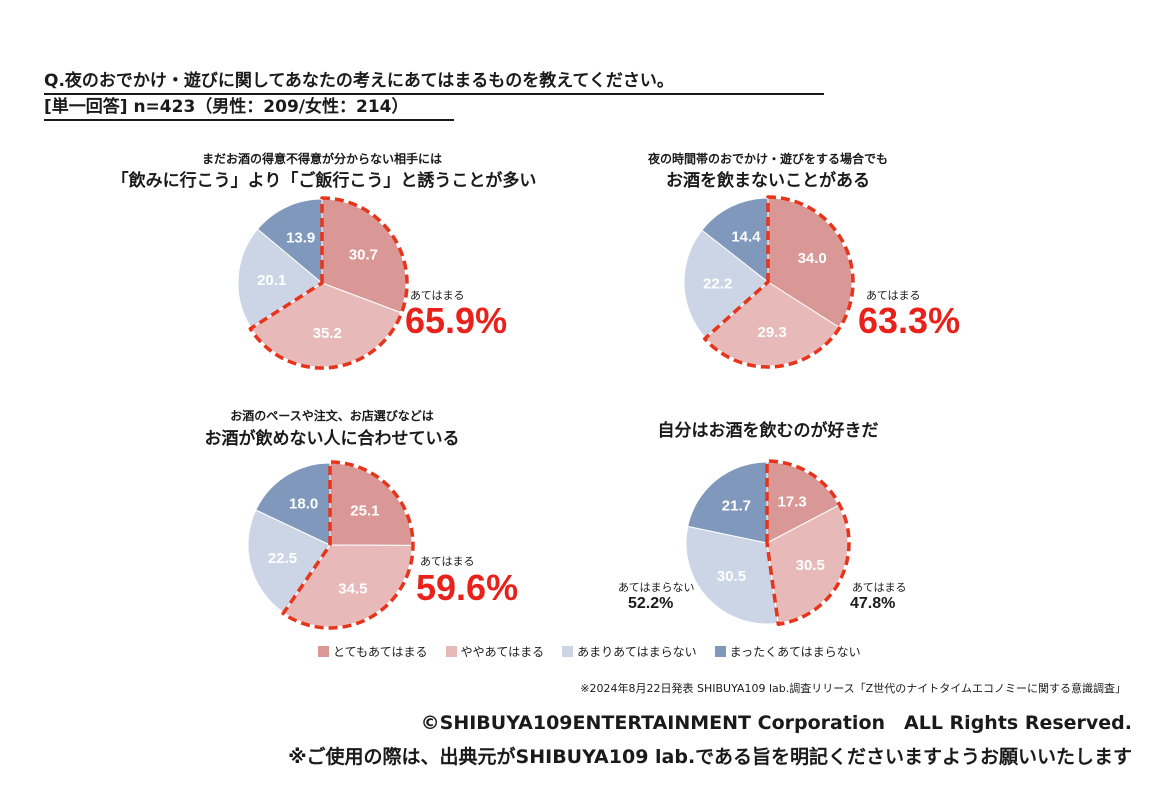 The image size is (1160, 803). I want to click on pie3-value-label-1: 25.1, so click(364, 510).